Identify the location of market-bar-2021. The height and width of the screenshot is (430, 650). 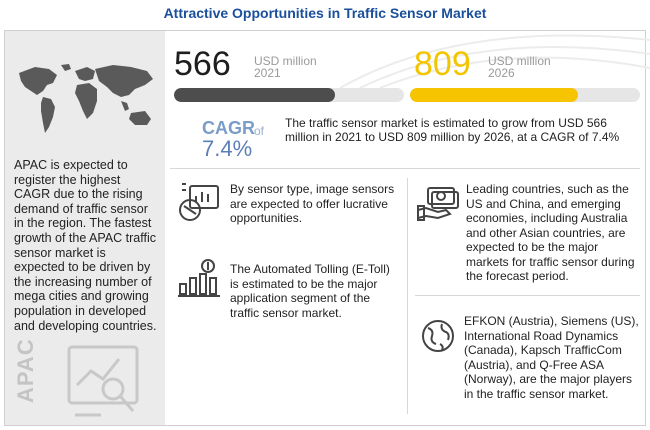
(289, 95).